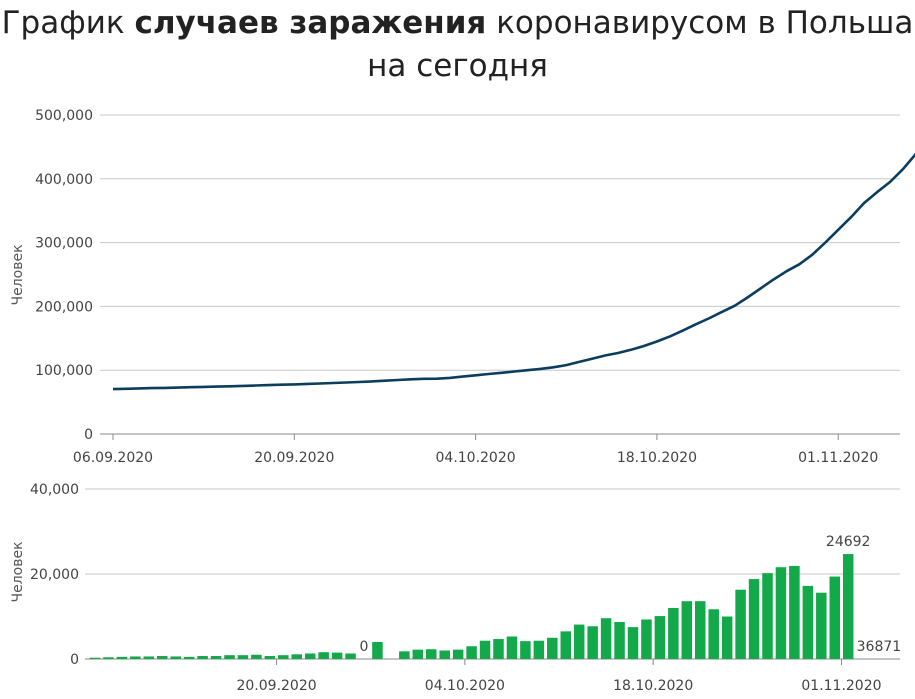 This screenshot has height=699, width=915. Describe the element at coordinates (310, 23) in the screenshot. I see `title-bold: случаев заражения` at that location.